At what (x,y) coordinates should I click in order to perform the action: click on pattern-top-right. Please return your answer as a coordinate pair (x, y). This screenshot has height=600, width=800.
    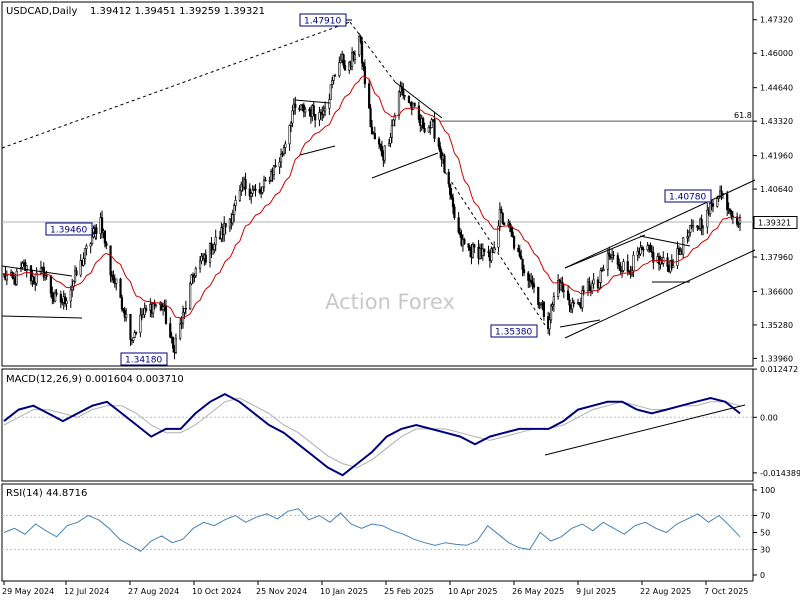
    Looking at the image, I should click on (665, 241).